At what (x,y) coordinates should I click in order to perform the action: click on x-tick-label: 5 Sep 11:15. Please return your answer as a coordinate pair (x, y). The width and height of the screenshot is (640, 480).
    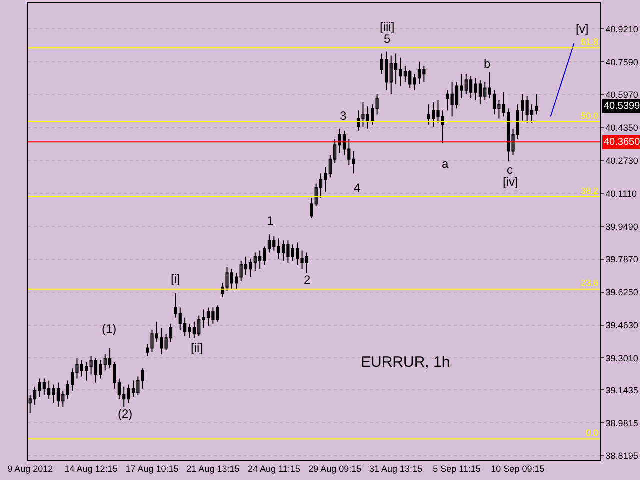
    Looking at the image, I should click on (457, 469).